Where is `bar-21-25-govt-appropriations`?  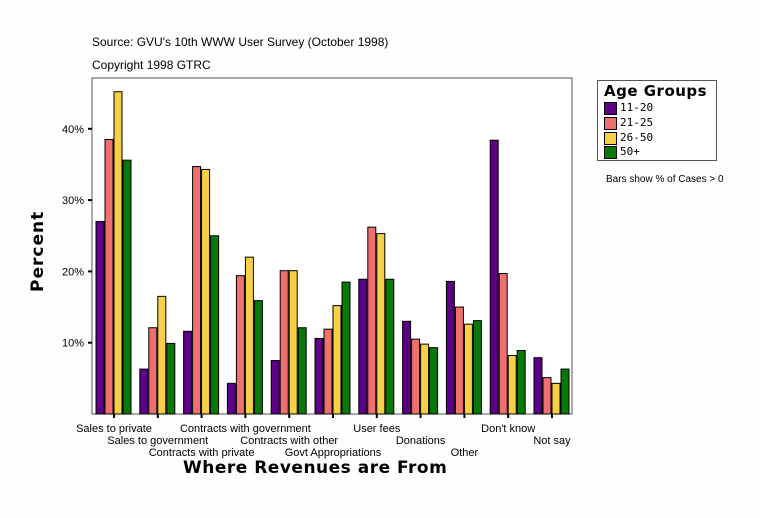 bar-21-25-govt-appropriations is located at coordinates (328, 371).